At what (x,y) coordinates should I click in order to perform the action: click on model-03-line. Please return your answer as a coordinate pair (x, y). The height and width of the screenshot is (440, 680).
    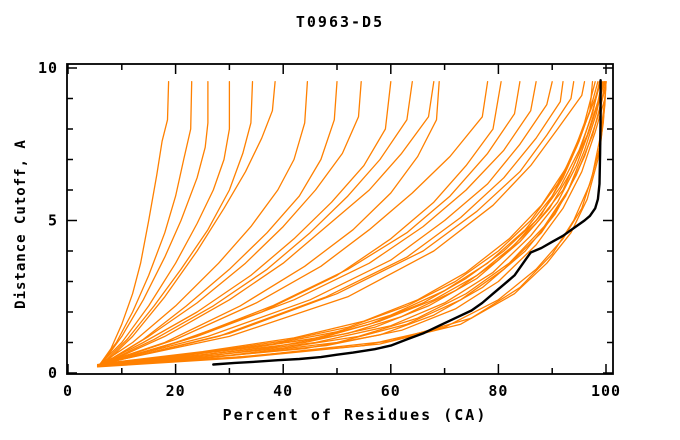
    Looking at the image, I should click on (155, 222).